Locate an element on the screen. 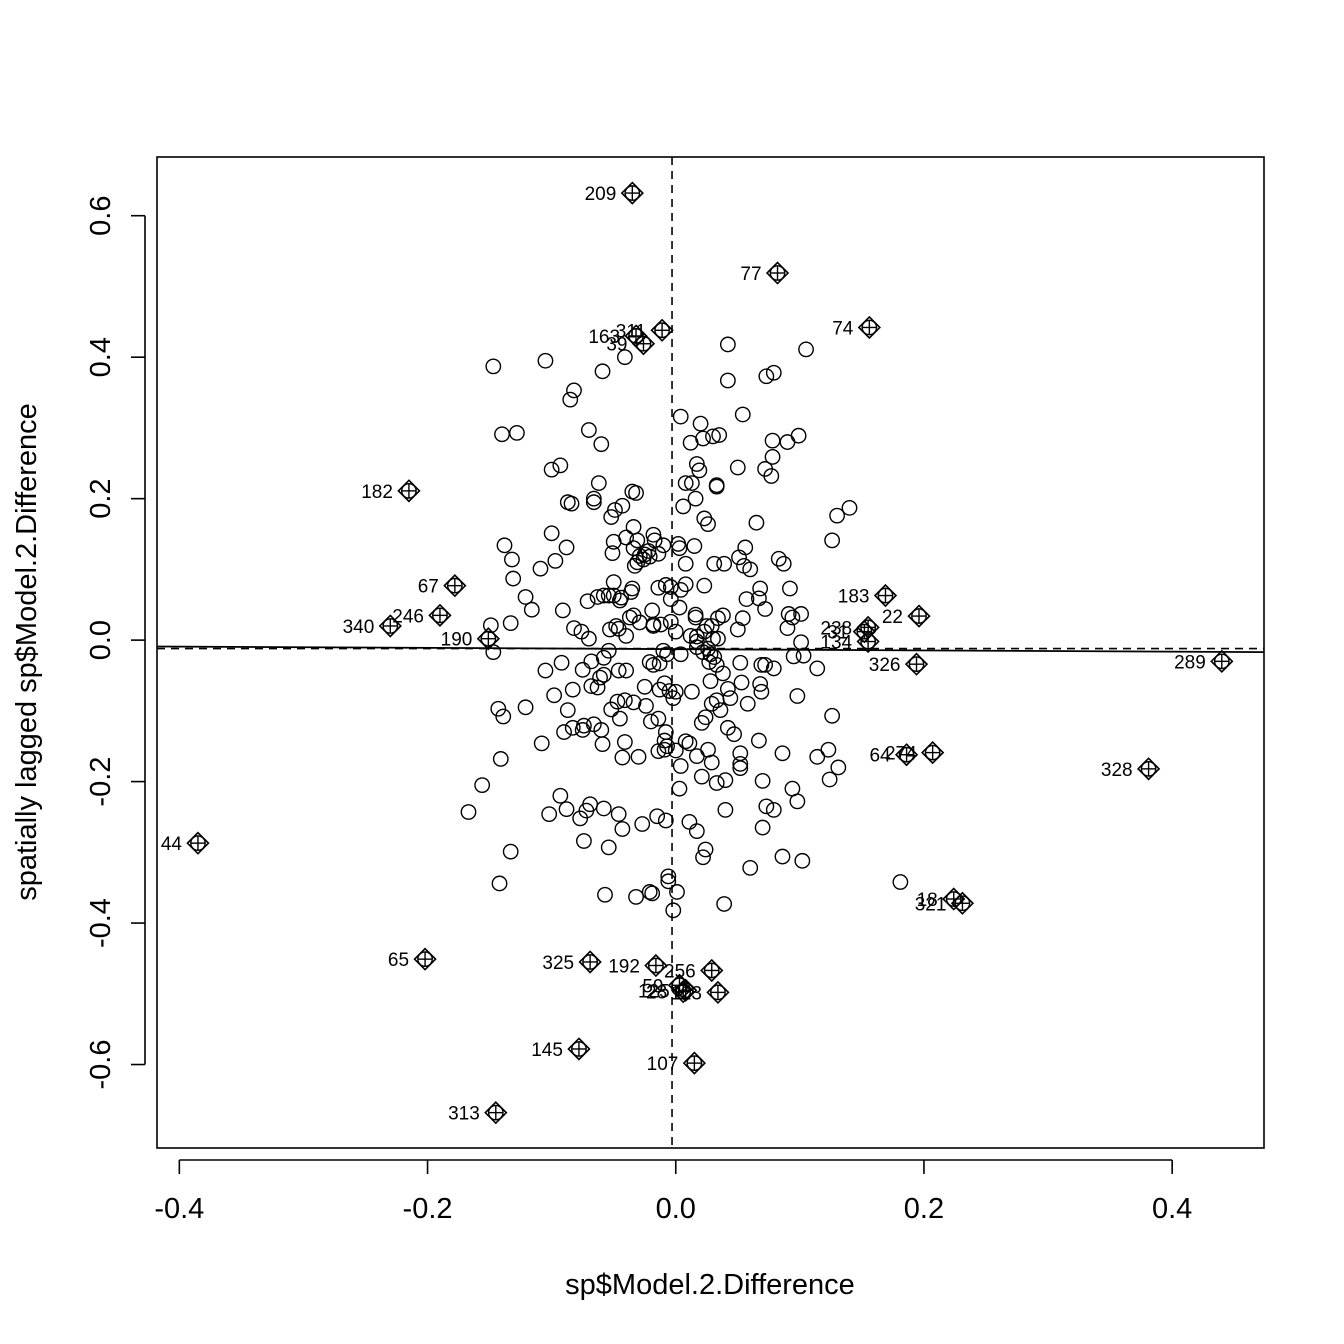 The image size is (1344, 1344). point-label: 340 is located at coordinates (359, 627).